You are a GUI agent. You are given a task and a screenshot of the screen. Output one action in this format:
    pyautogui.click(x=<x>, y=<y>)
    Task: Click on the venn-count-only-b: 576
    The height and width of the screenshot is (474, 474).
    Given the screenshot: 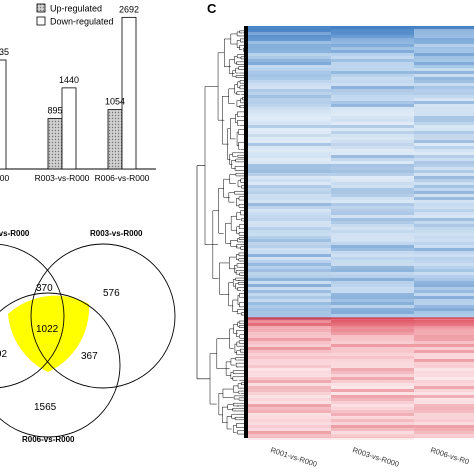 What is the action you would take?
    pyautogui.click(x=111, y=293)
    